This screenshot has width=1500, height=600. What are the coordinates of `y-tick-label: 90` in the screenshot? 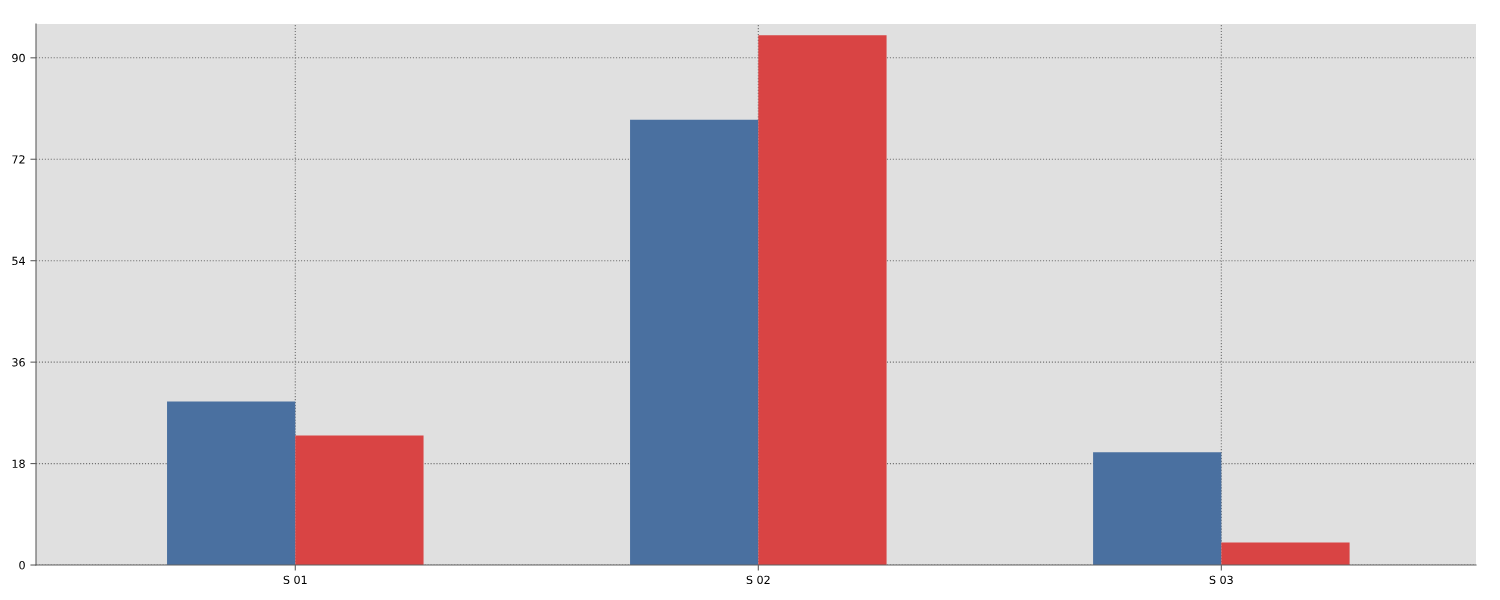 It's located at (18, 58).